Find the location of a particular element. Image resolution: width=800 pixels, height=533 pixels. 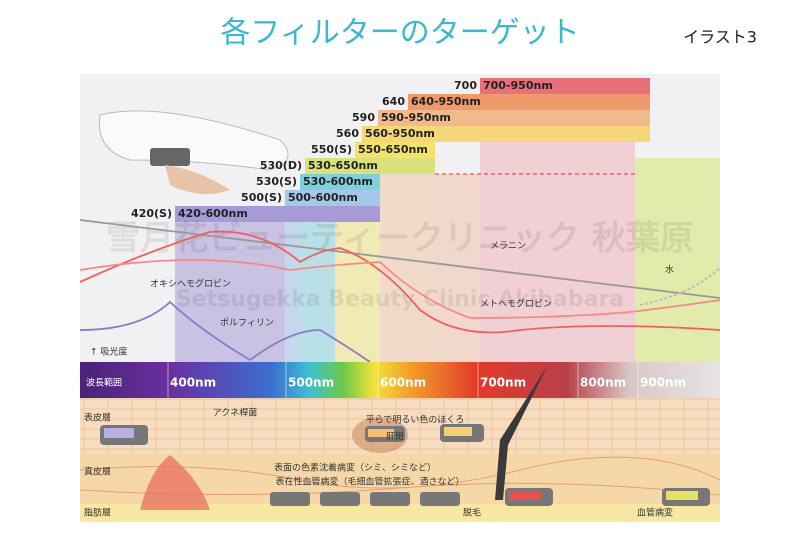

filter-label: 640 is located at coordinates (393, 101).